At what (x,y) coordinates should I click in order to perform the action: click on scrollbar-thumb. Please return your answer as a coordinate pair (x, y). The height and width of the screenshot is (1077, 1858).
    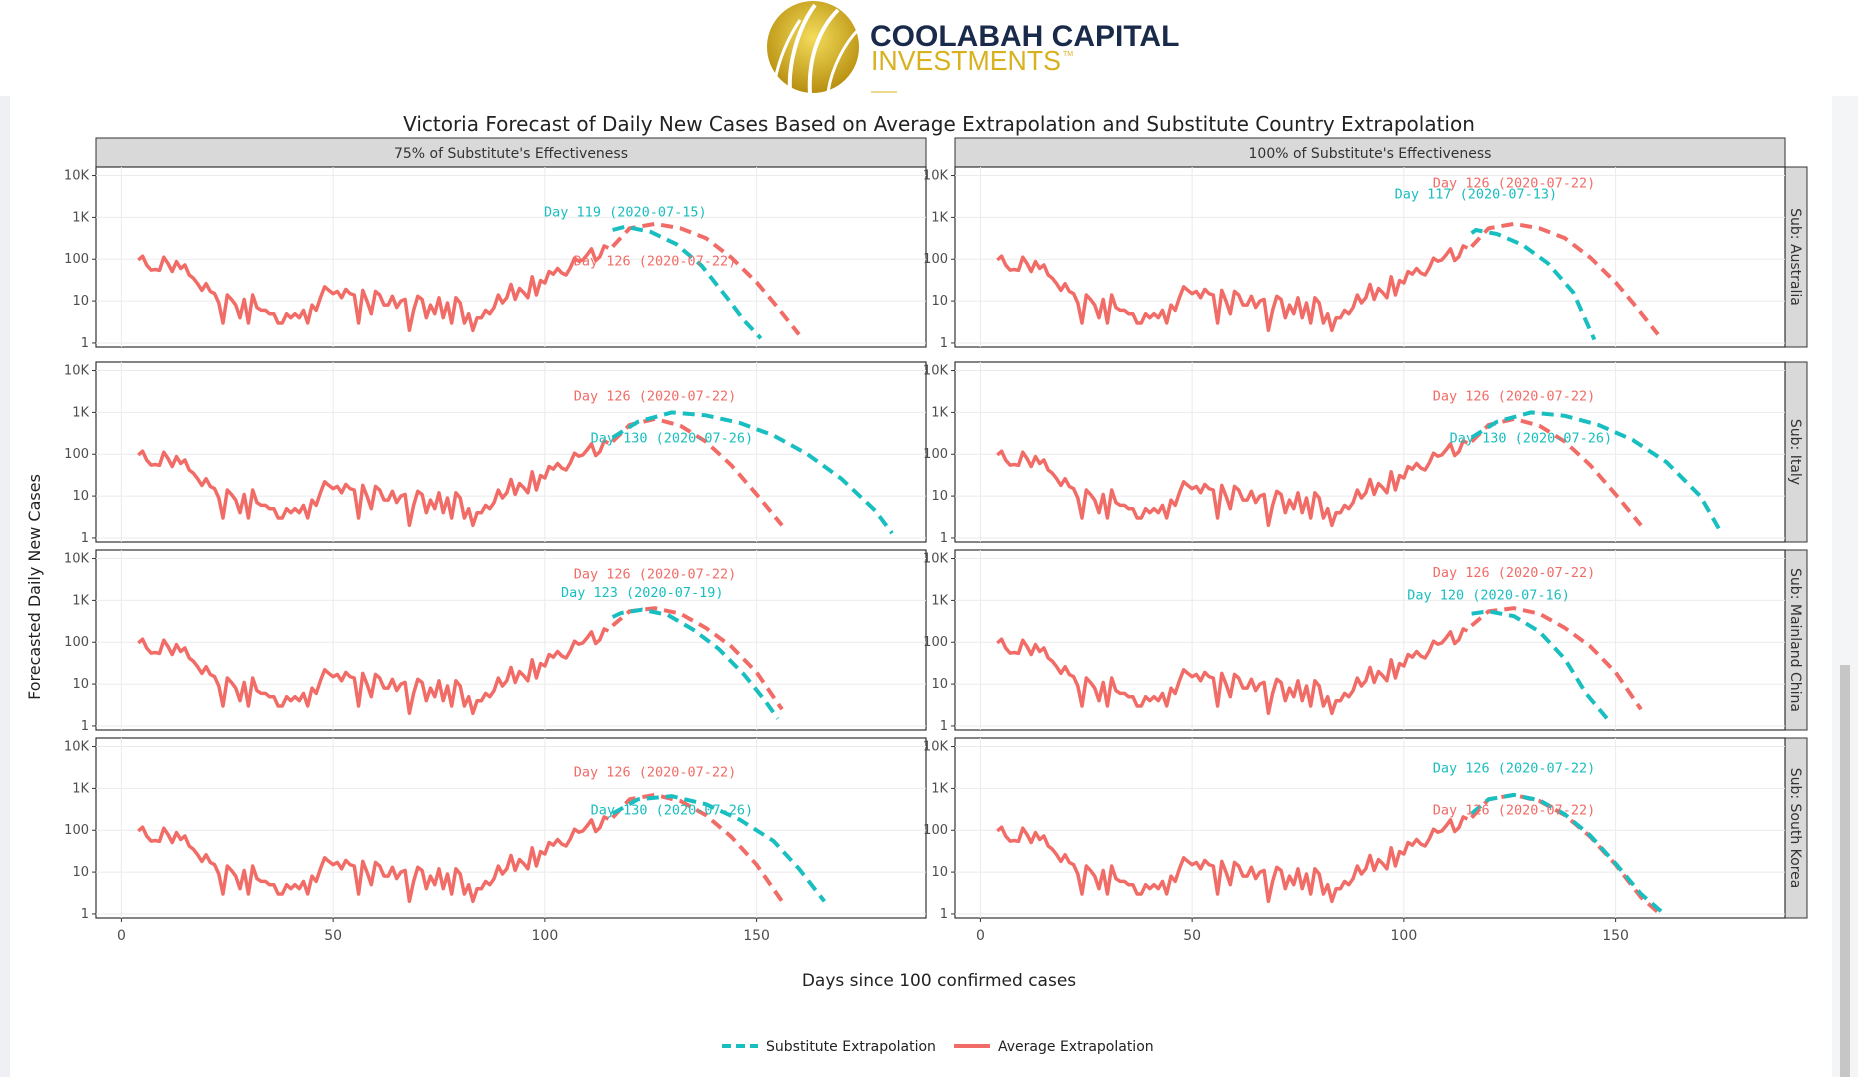
    Looking at the image, I should click on (1845, 871).